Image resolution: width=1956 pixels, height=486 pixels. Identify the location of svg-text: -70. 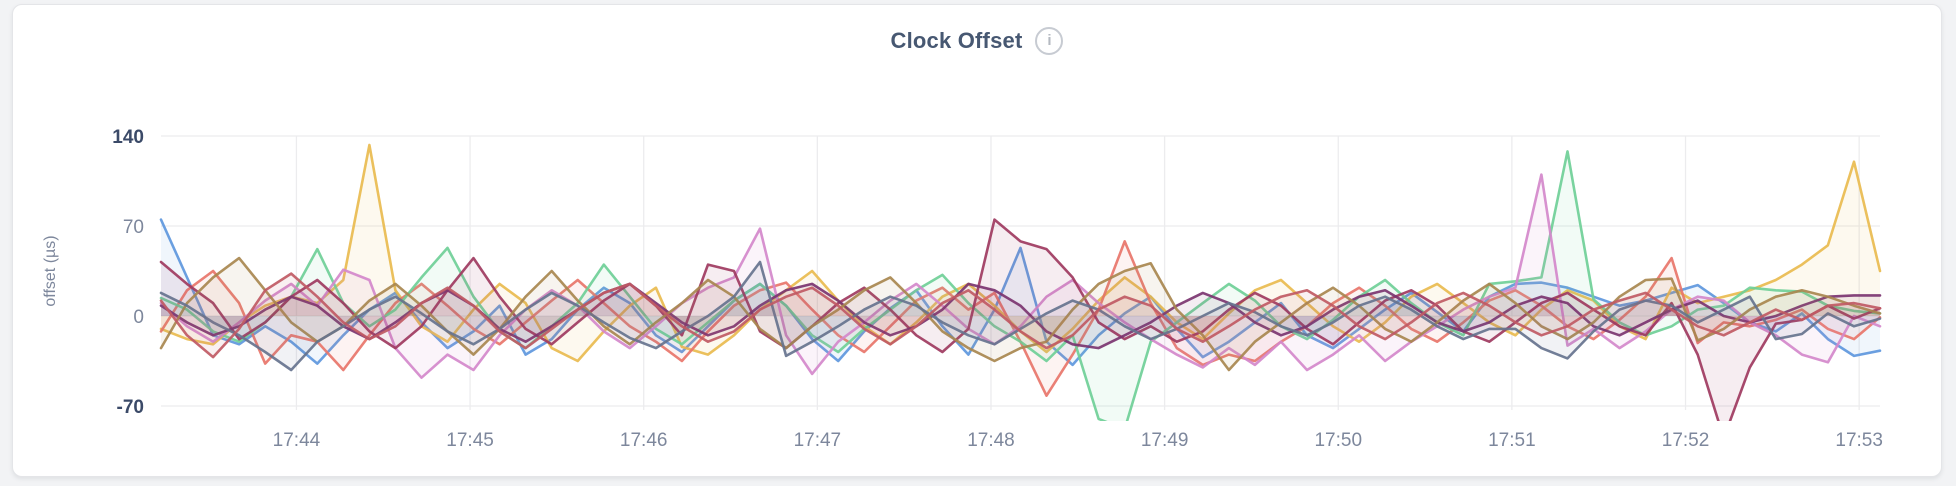
(130, 407).